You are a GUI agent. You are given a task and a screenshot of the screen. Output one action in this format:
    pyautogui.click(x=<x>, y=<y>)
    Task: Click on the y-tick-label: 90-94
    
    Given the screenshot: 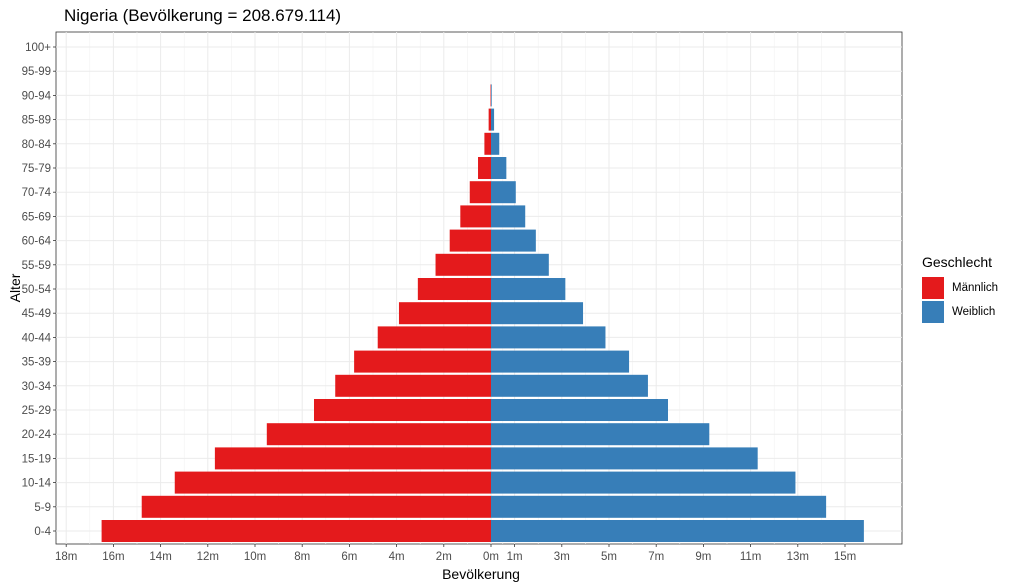 What is the action you would take?
    pyautogui.click(x=37, y=96)
    